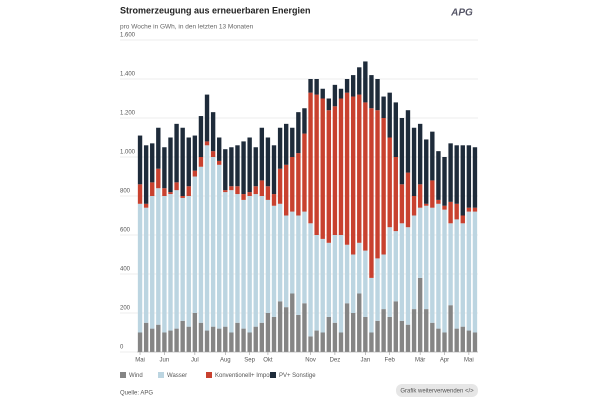 The width and height of the screenshot is (600, 400). I want to click on x-tick-label: Feb, so click(390, 361).